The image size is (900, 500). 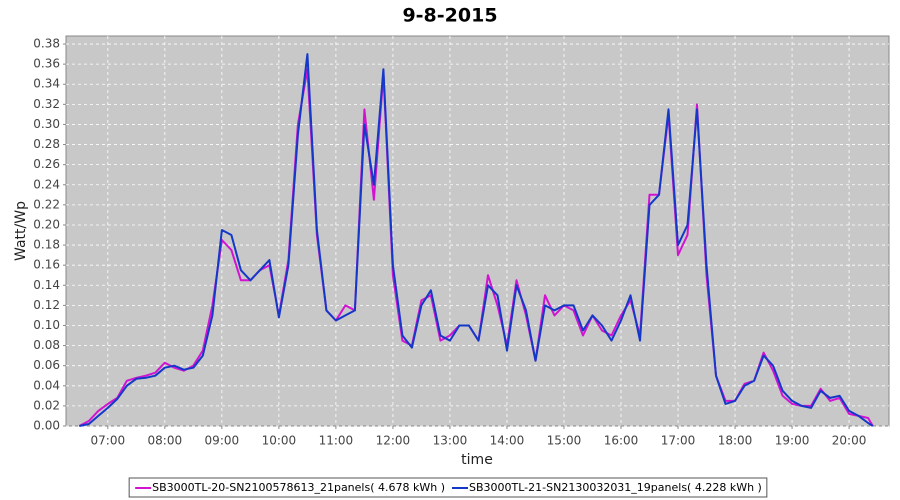 I want to click on y-tick-label: 0.10, so click(x=46, y=325).